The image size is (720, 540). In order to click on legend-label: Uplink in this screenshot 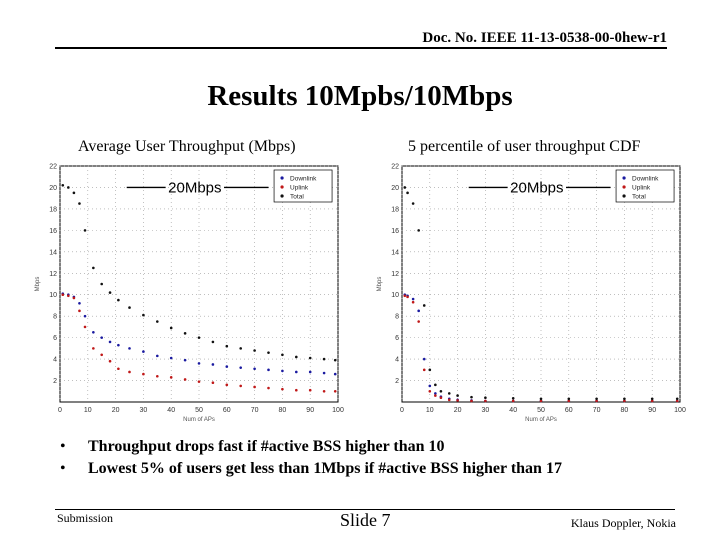, I will do `click(299, 188)`.